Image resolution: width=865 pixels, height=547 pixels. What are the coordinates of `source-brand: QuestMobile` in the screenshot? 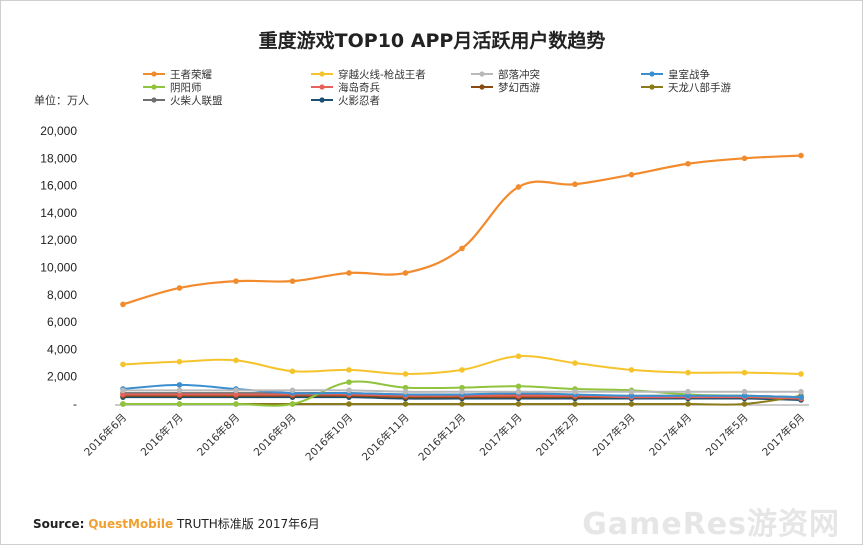 It's located at (131, 524).